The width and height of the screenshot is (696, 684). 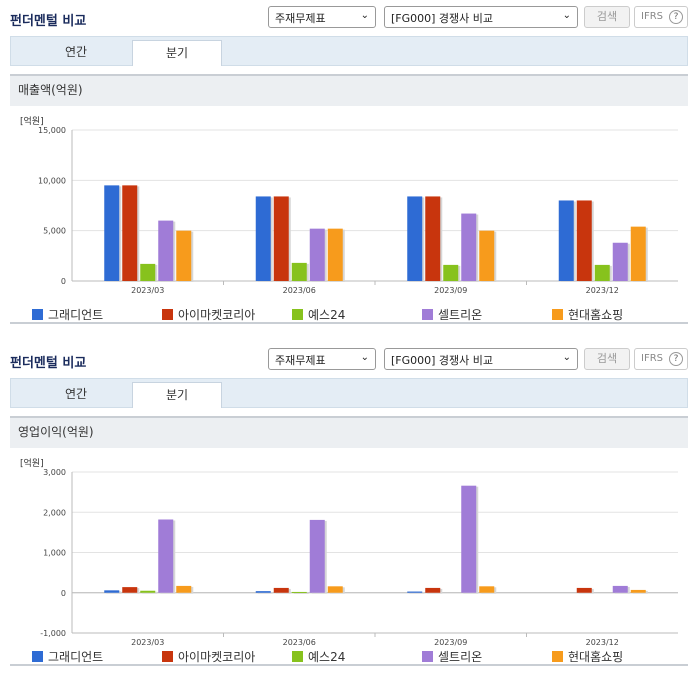 What do you see at coordinates (32, 463) in the screenshot?
I see `unit-label: [억원]` at bounding box center [32, 463].